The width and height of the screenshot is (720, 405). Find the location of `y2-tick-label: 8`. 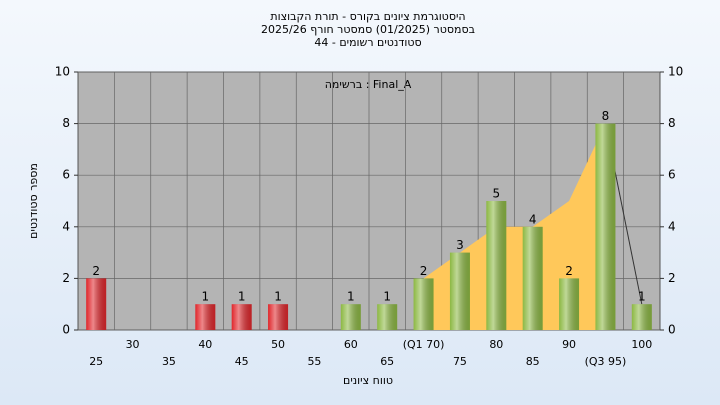

y2-tick-label: 8 is located at coordinates (672, 123).